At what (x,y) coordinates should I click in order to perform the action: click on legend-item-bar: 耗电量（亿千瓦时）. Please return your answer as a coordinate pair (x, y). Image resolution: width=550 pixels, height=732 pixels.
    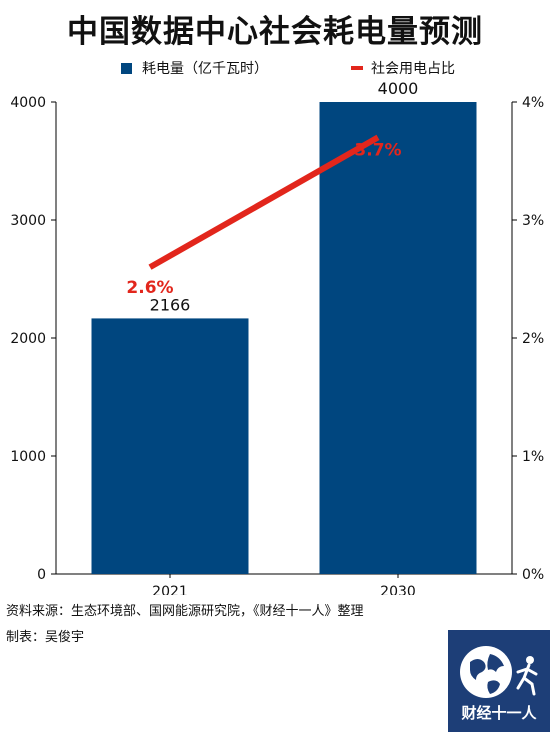
    Looking at the image, I should click on (194, 68).